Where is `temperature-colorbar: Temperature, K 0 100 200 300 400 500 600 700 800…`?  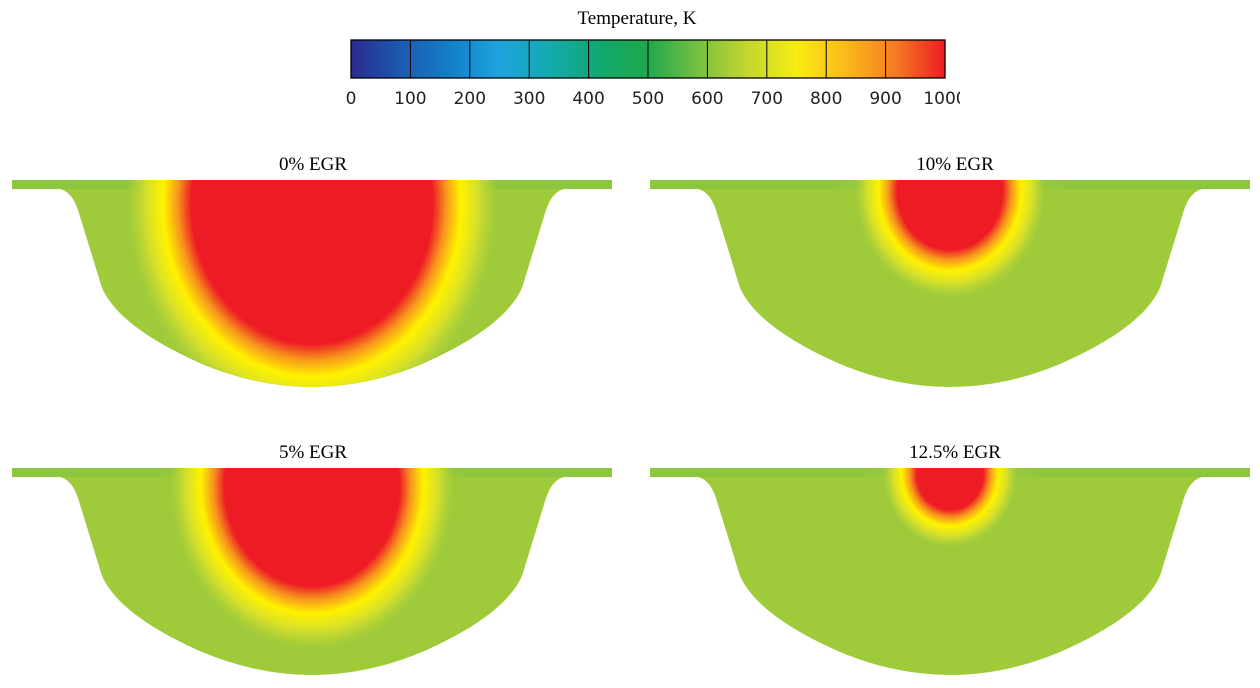
temperature-colorbar: Temperature, K 0 100 200 300 400 500 600 700 800… is located at coordinates (653, 55).